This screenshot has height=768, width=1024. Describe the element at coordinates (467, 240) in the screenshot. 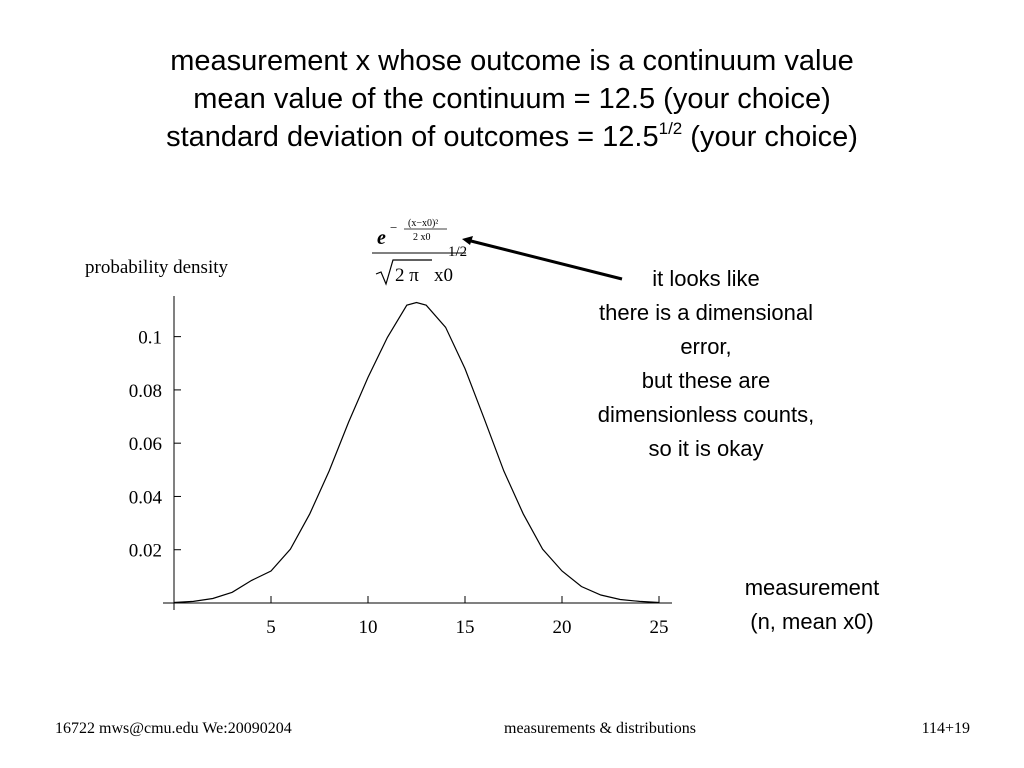

I see `annotation-arrowhead` at that location.